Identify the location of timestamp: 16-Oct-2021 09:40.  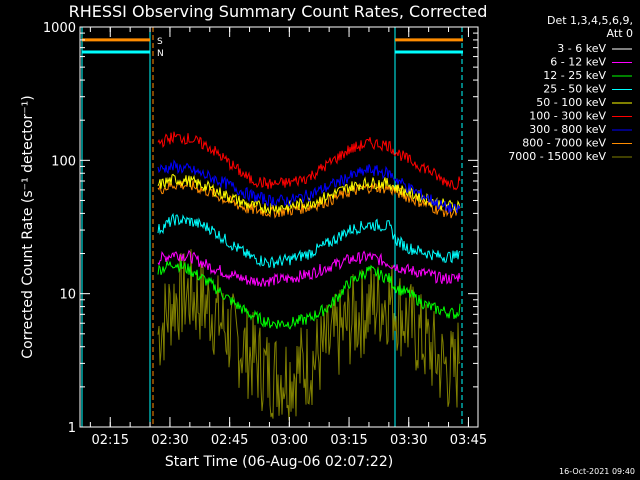
(597, 471).